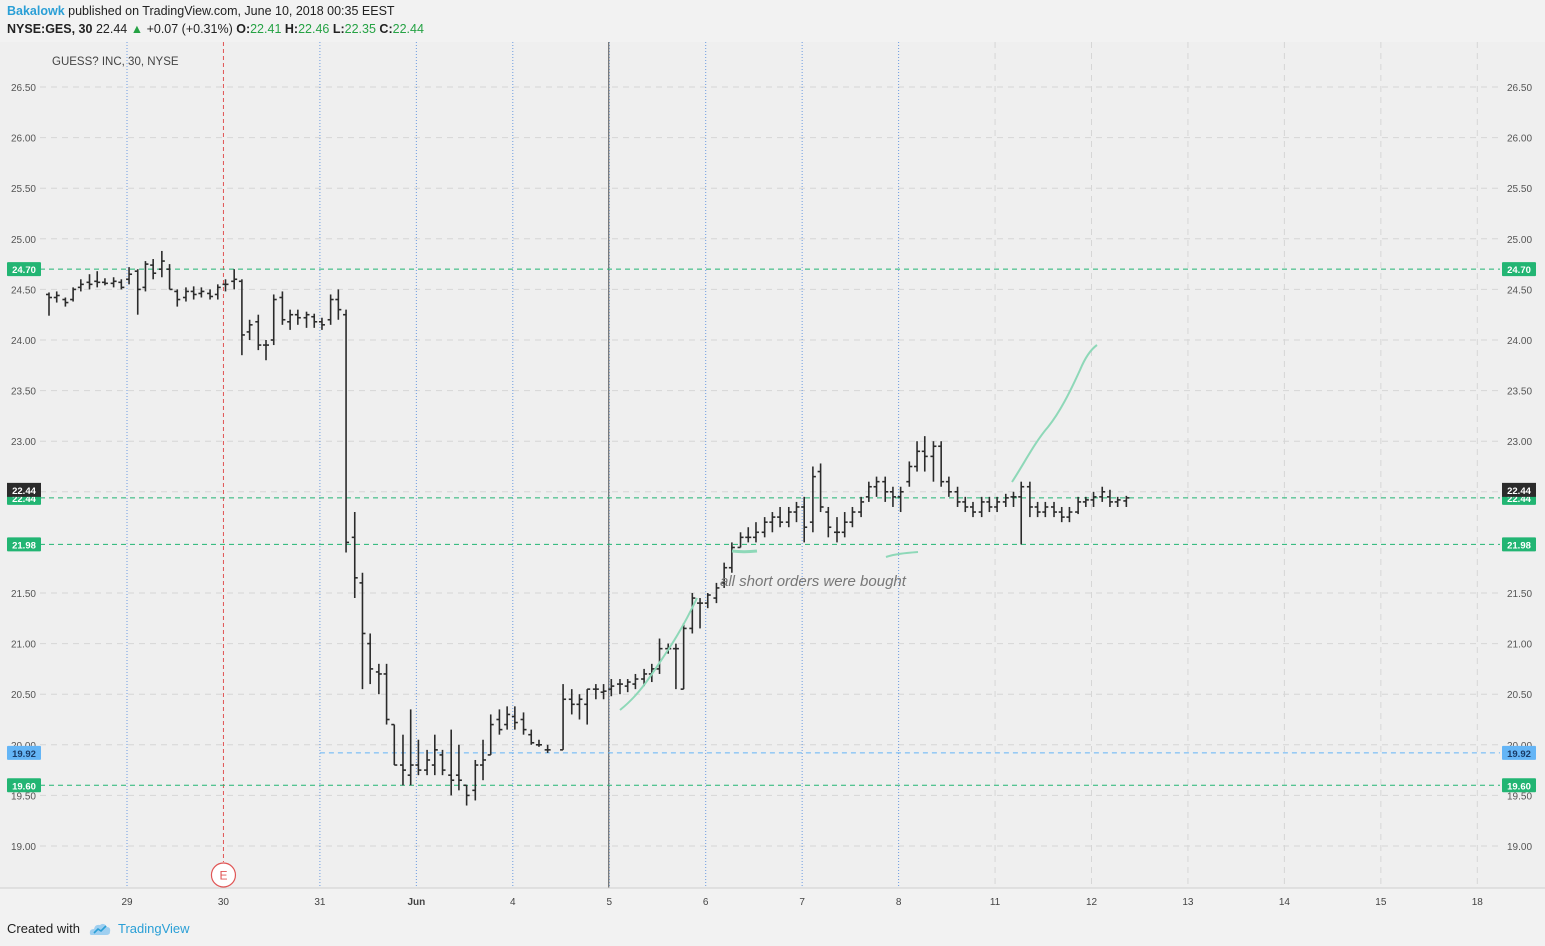  Describe the element at coordinates (137, 29) in the screenshot. I see `up-triangle-icon: ▲` at that location.